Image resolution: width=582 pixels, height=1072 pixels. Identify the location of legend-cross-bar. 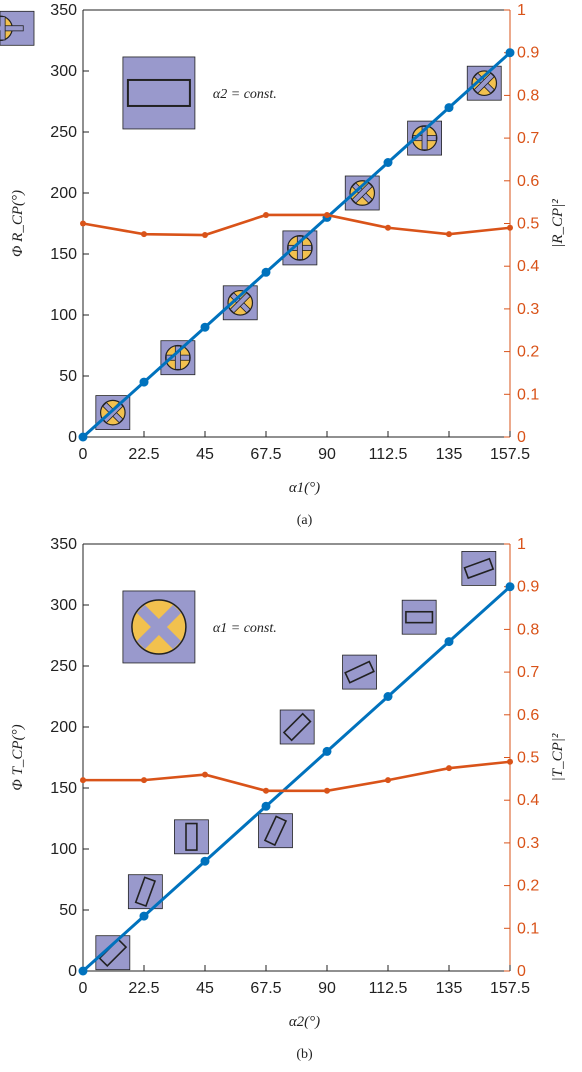
(159, 627).